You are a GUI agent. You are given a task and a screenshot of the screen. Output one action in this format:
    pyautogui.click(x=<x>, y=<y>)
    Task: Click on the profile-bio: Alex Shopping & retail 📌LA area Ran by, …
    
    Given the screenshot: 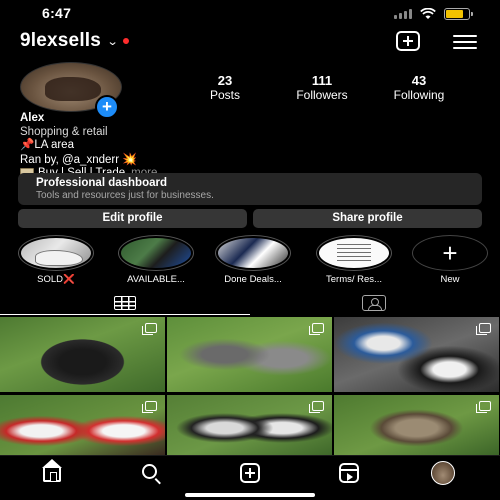 What is the action you would take?
    pyautogui.click(x=170, y=146)
    